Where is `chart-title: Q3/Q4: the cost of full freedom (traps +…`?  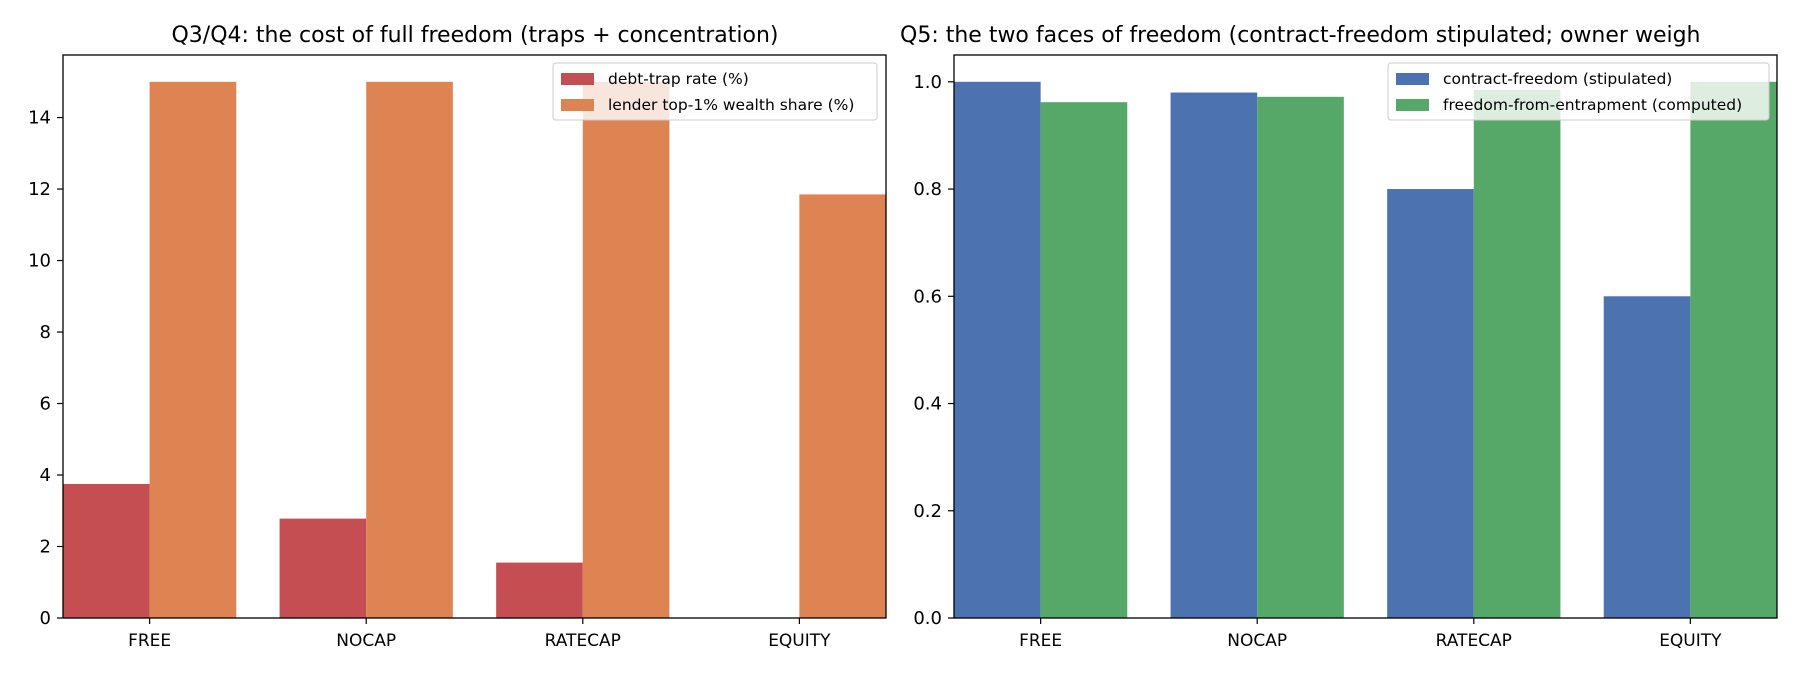
chart-title: Q3/Q4: the cost of full freedom (traps +… is located at coordinates (474, 35).